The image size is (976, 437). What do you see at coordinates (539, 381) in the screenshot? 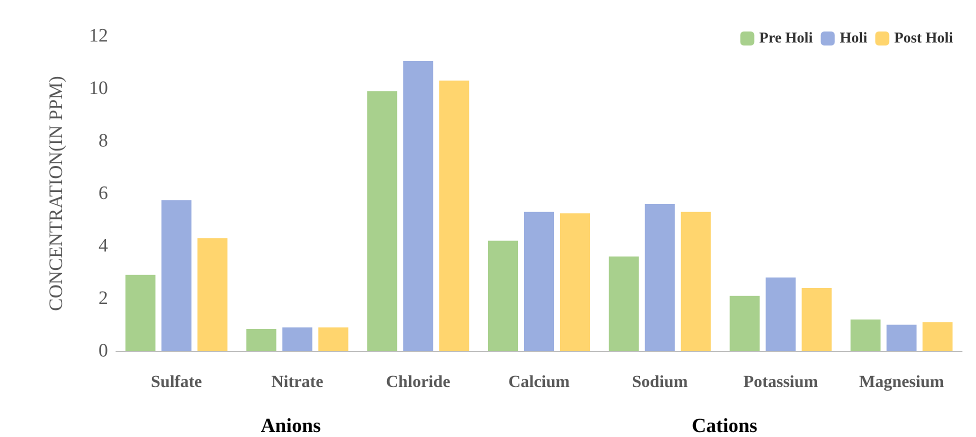
I see `x-tick-label: Calcium` at bounding box center [539, 381].